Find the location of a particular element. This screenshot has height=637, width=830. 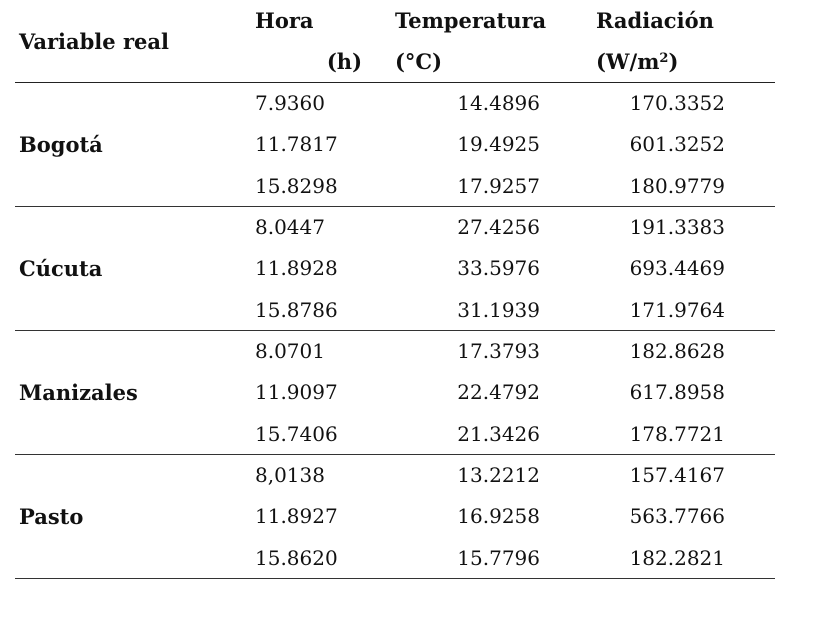

table-row: 15.8786 31.1939 171.9764 is located at coordinates (395, 310).